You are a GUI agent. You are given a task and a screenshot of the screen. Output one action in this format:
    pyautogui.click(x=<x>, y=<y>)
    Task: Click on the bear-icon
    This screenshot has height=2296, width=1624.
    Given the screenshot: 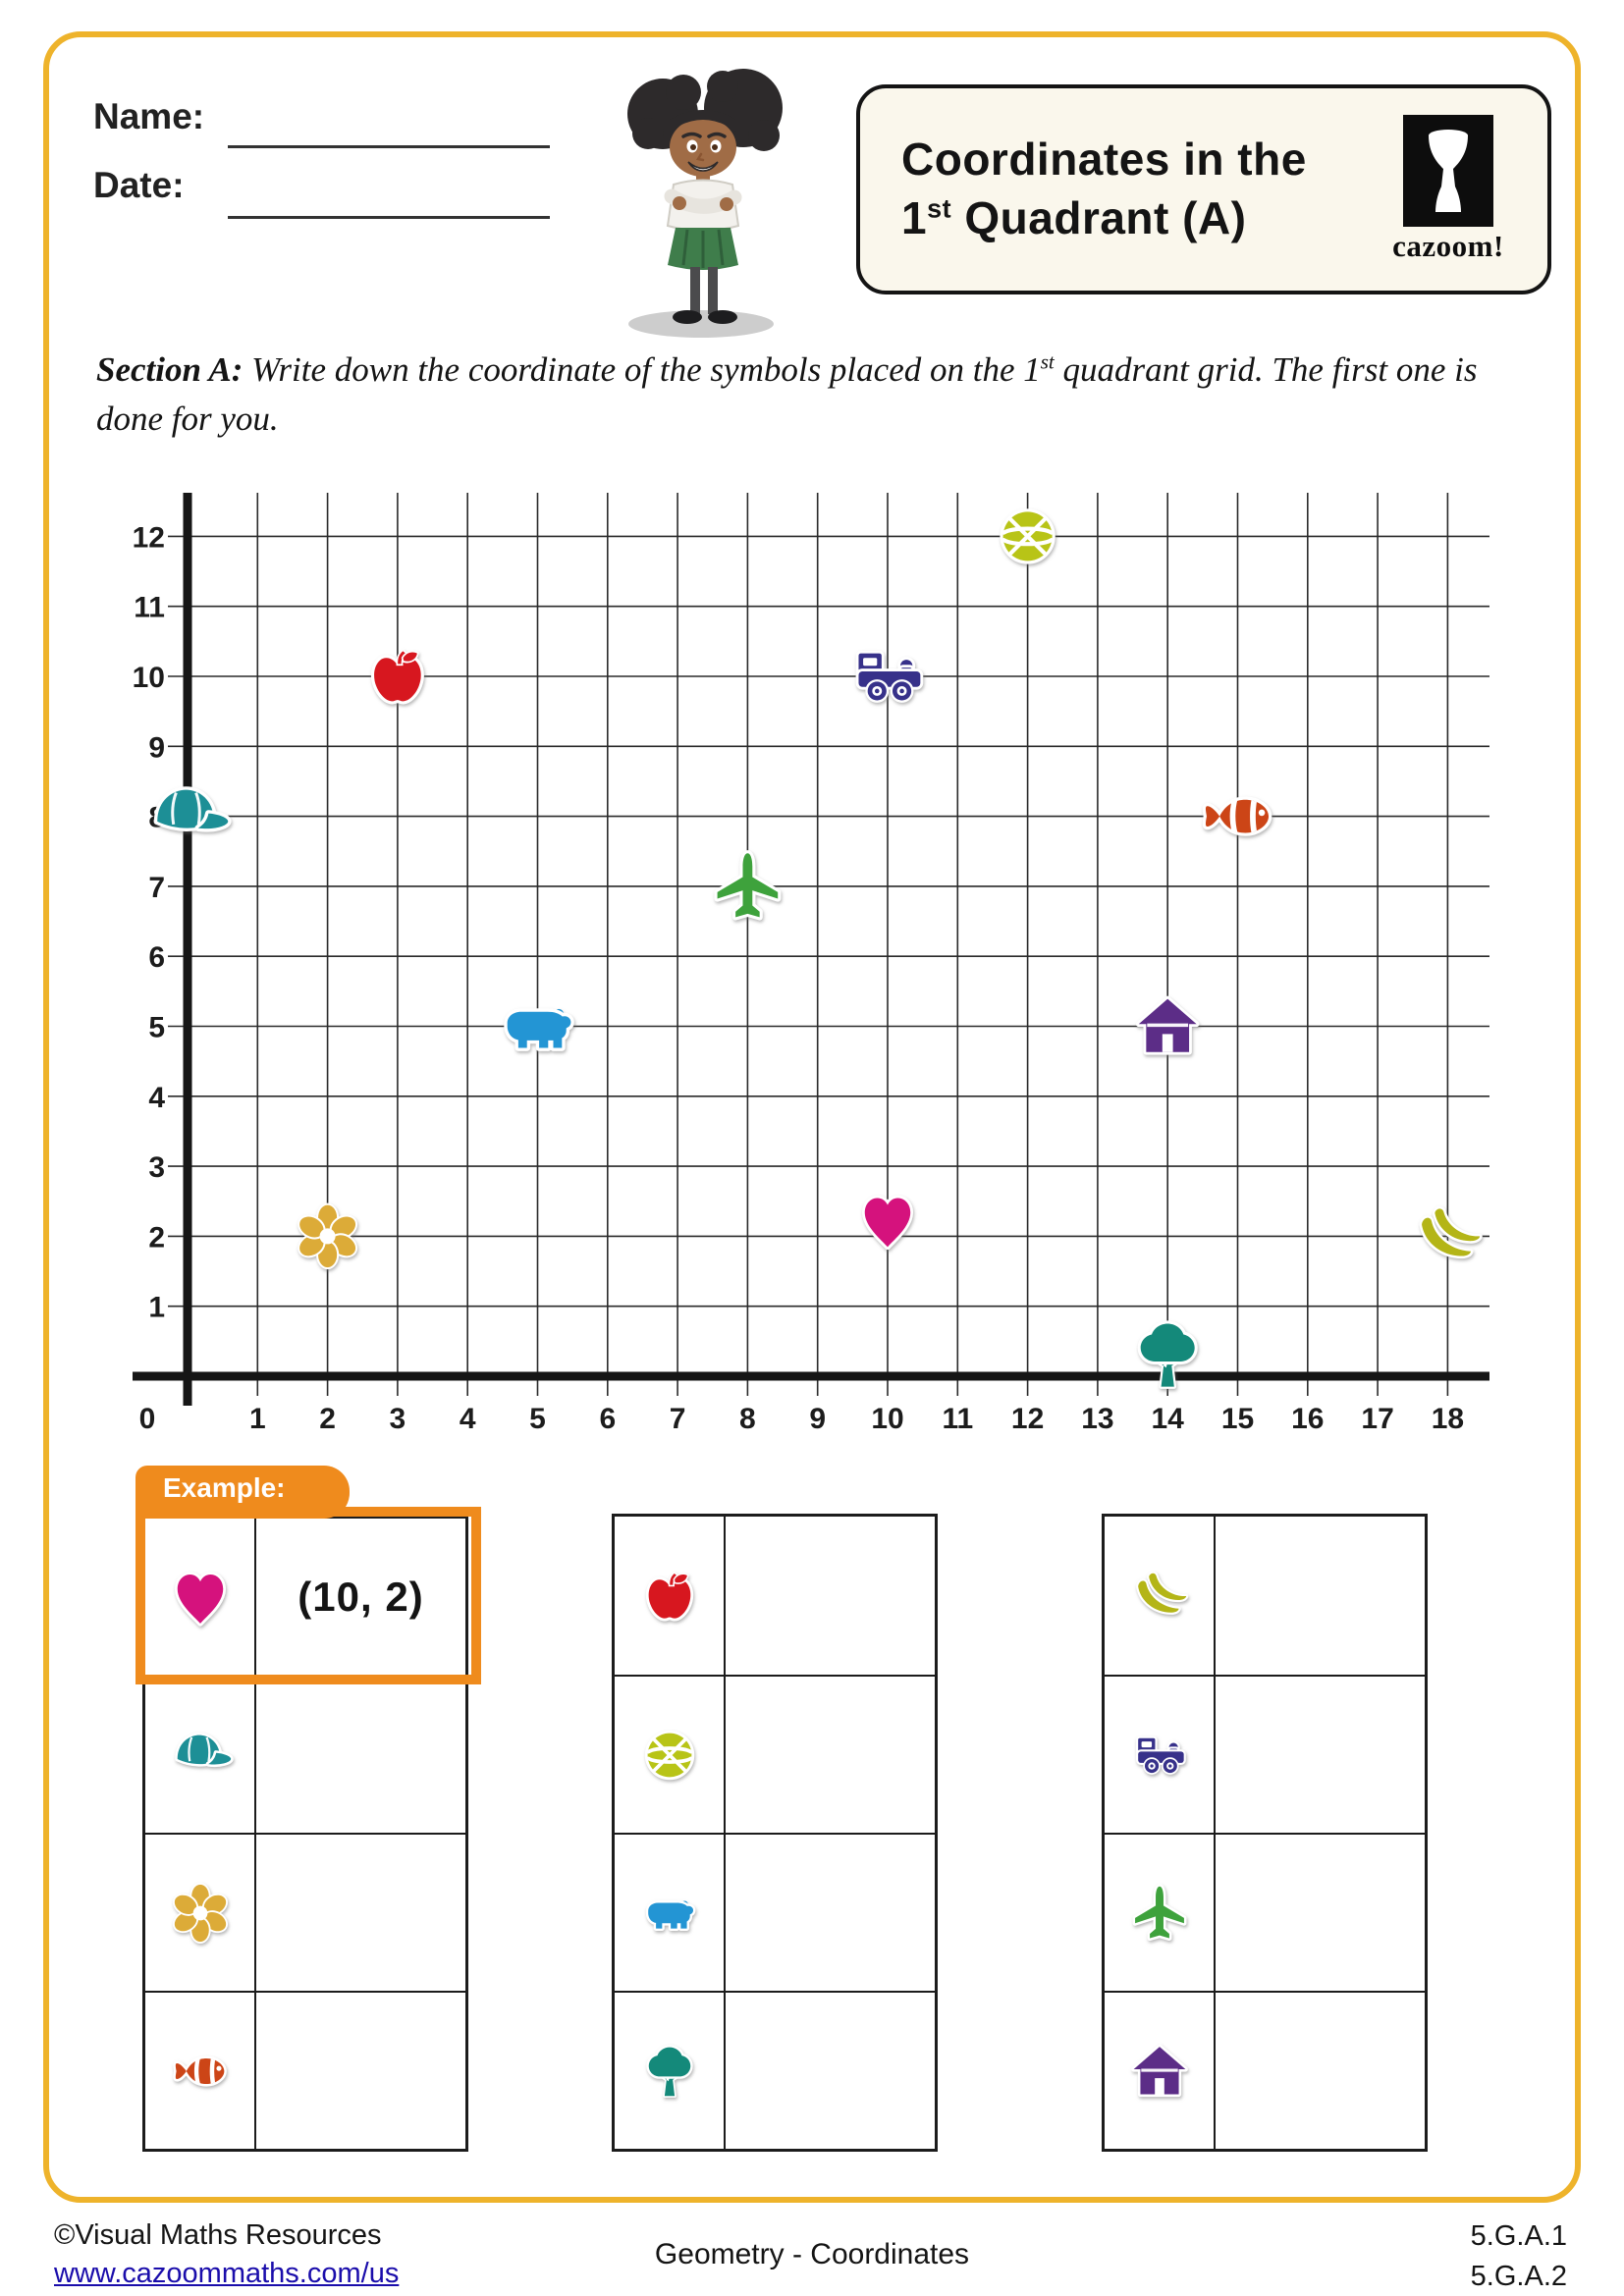 What is the action you would take?
    pyautogui.click(x=669, y=1913)
    